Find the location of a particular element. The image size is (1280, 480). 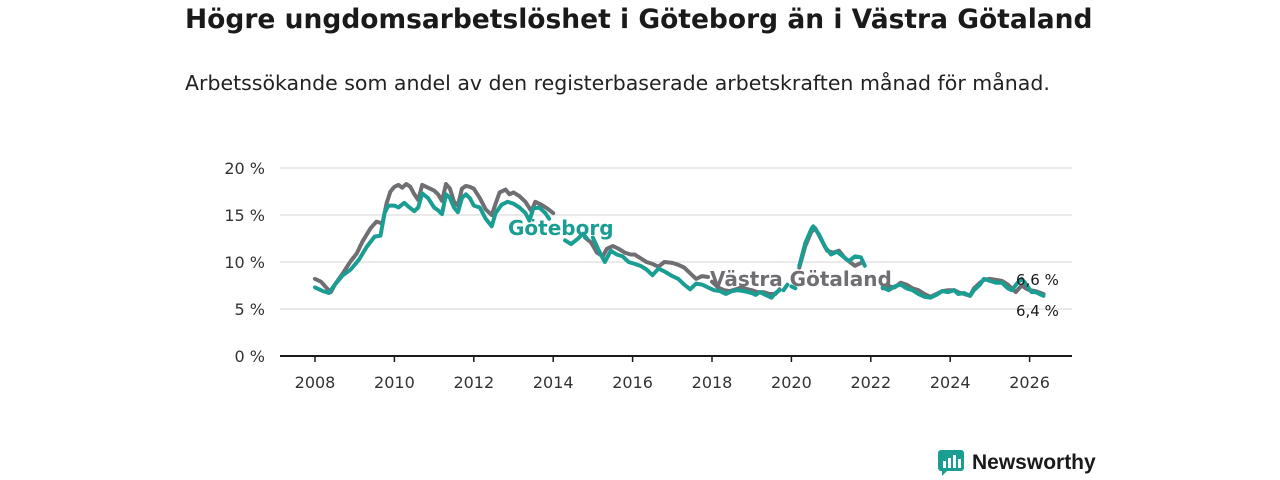

x-tick-label: 2026 is located at coordinates (1029, 382).